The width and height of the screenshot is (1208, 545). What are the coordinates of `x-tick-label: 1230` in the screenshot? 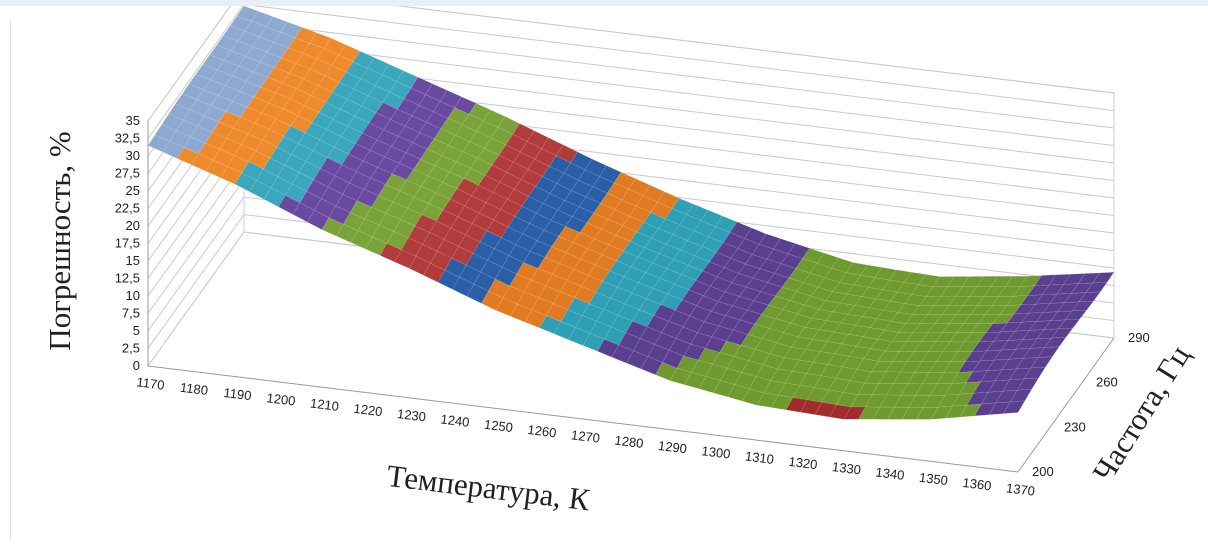 It's located at (411, 415).